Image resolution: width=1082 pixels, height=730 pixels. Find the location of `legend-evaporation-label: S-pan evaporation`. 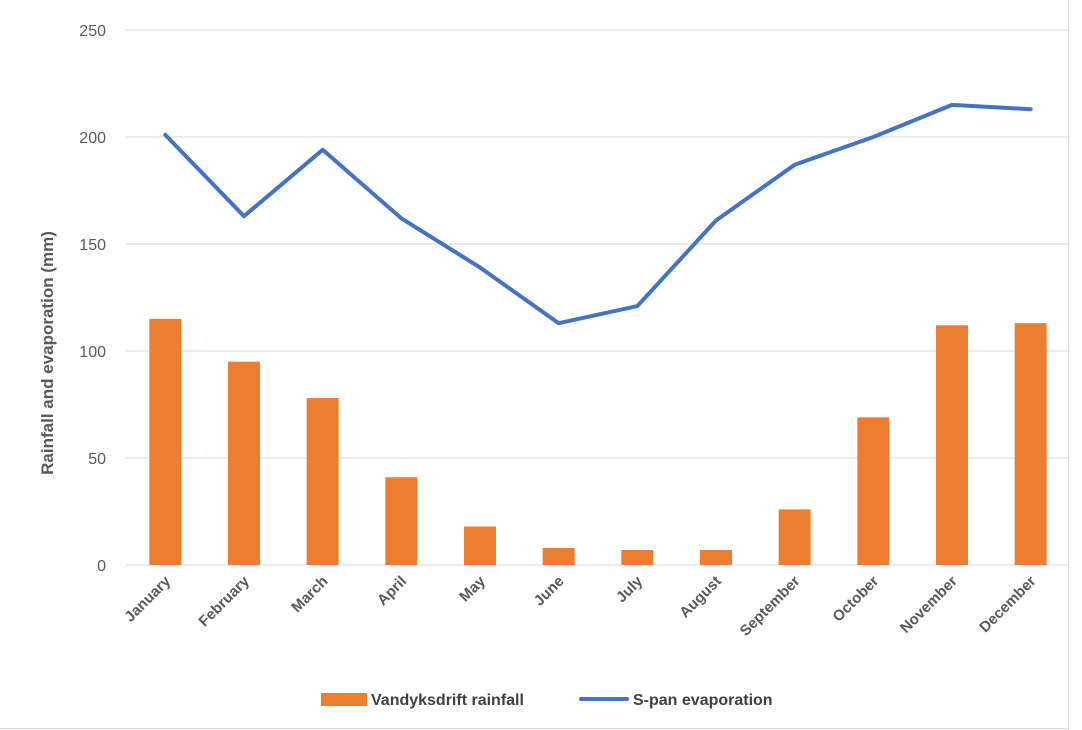

legend-evaporation-label: S-pan evaporation is located at coordinates (703, 700).